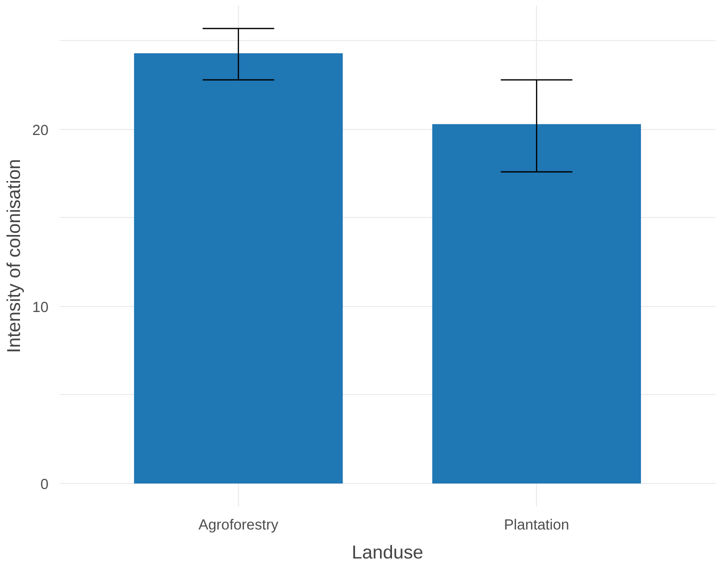 The width and height of the screenshot is (726, 570). Describe the element at coordinates (44, 484) in the screenshot. I see `y-tick-label: 0` at that location.